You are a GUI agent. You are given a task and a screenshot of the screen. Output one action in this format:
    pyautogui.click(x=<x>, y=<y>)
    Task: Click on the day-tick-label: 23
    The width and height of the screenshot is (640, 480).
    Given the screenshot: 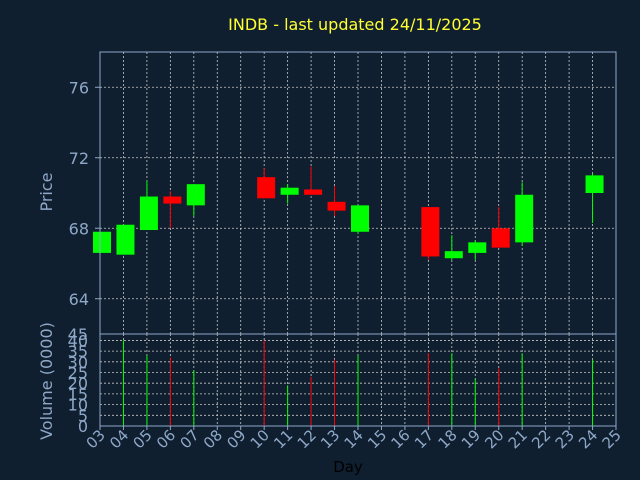 What is the action you would take?
    pyautogui.click(x=565, y=439)
    